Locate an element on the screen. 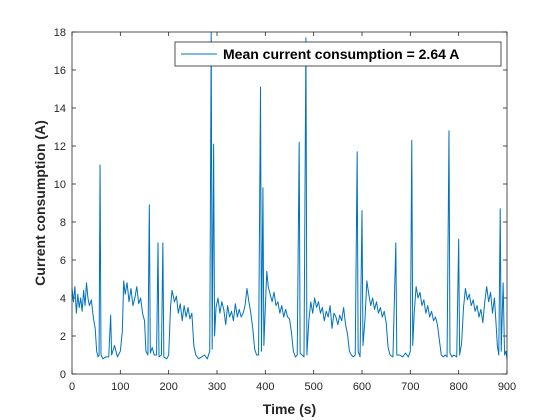 The height and width of the screenshot is (420, 560). y-tick-label: 16 is located at coordinates (60, 71).